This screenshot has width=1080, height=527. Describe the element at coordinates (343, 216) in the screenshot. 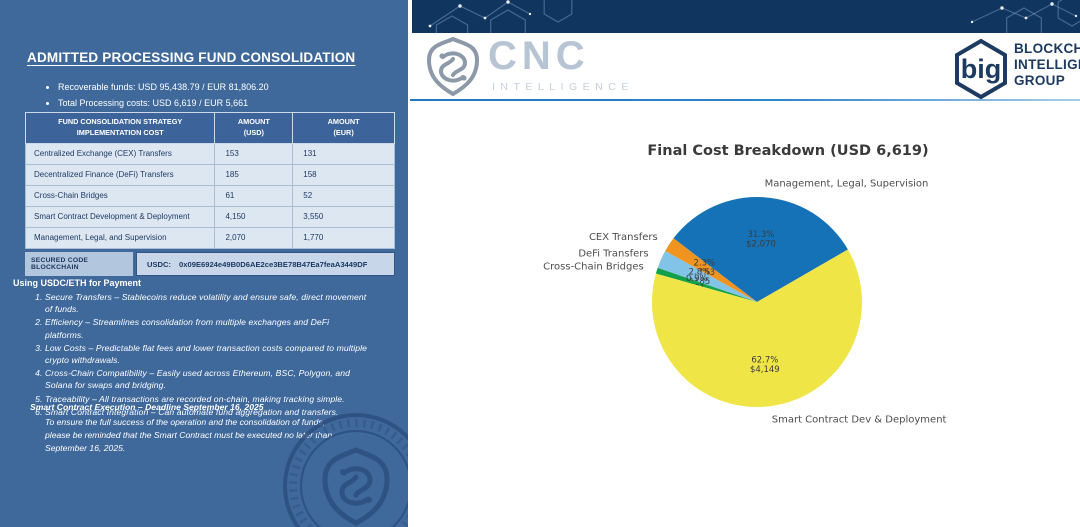

I see `amount-eur-cell: 3,550` at that location.